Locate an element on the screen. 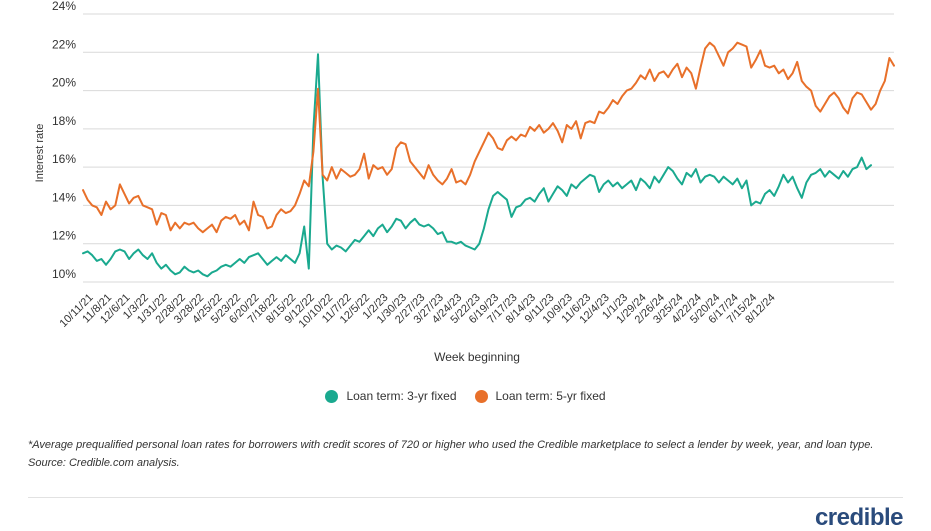 The image size is (931, 531). legend-swatch-3yr is located at coordinates (332, 396).